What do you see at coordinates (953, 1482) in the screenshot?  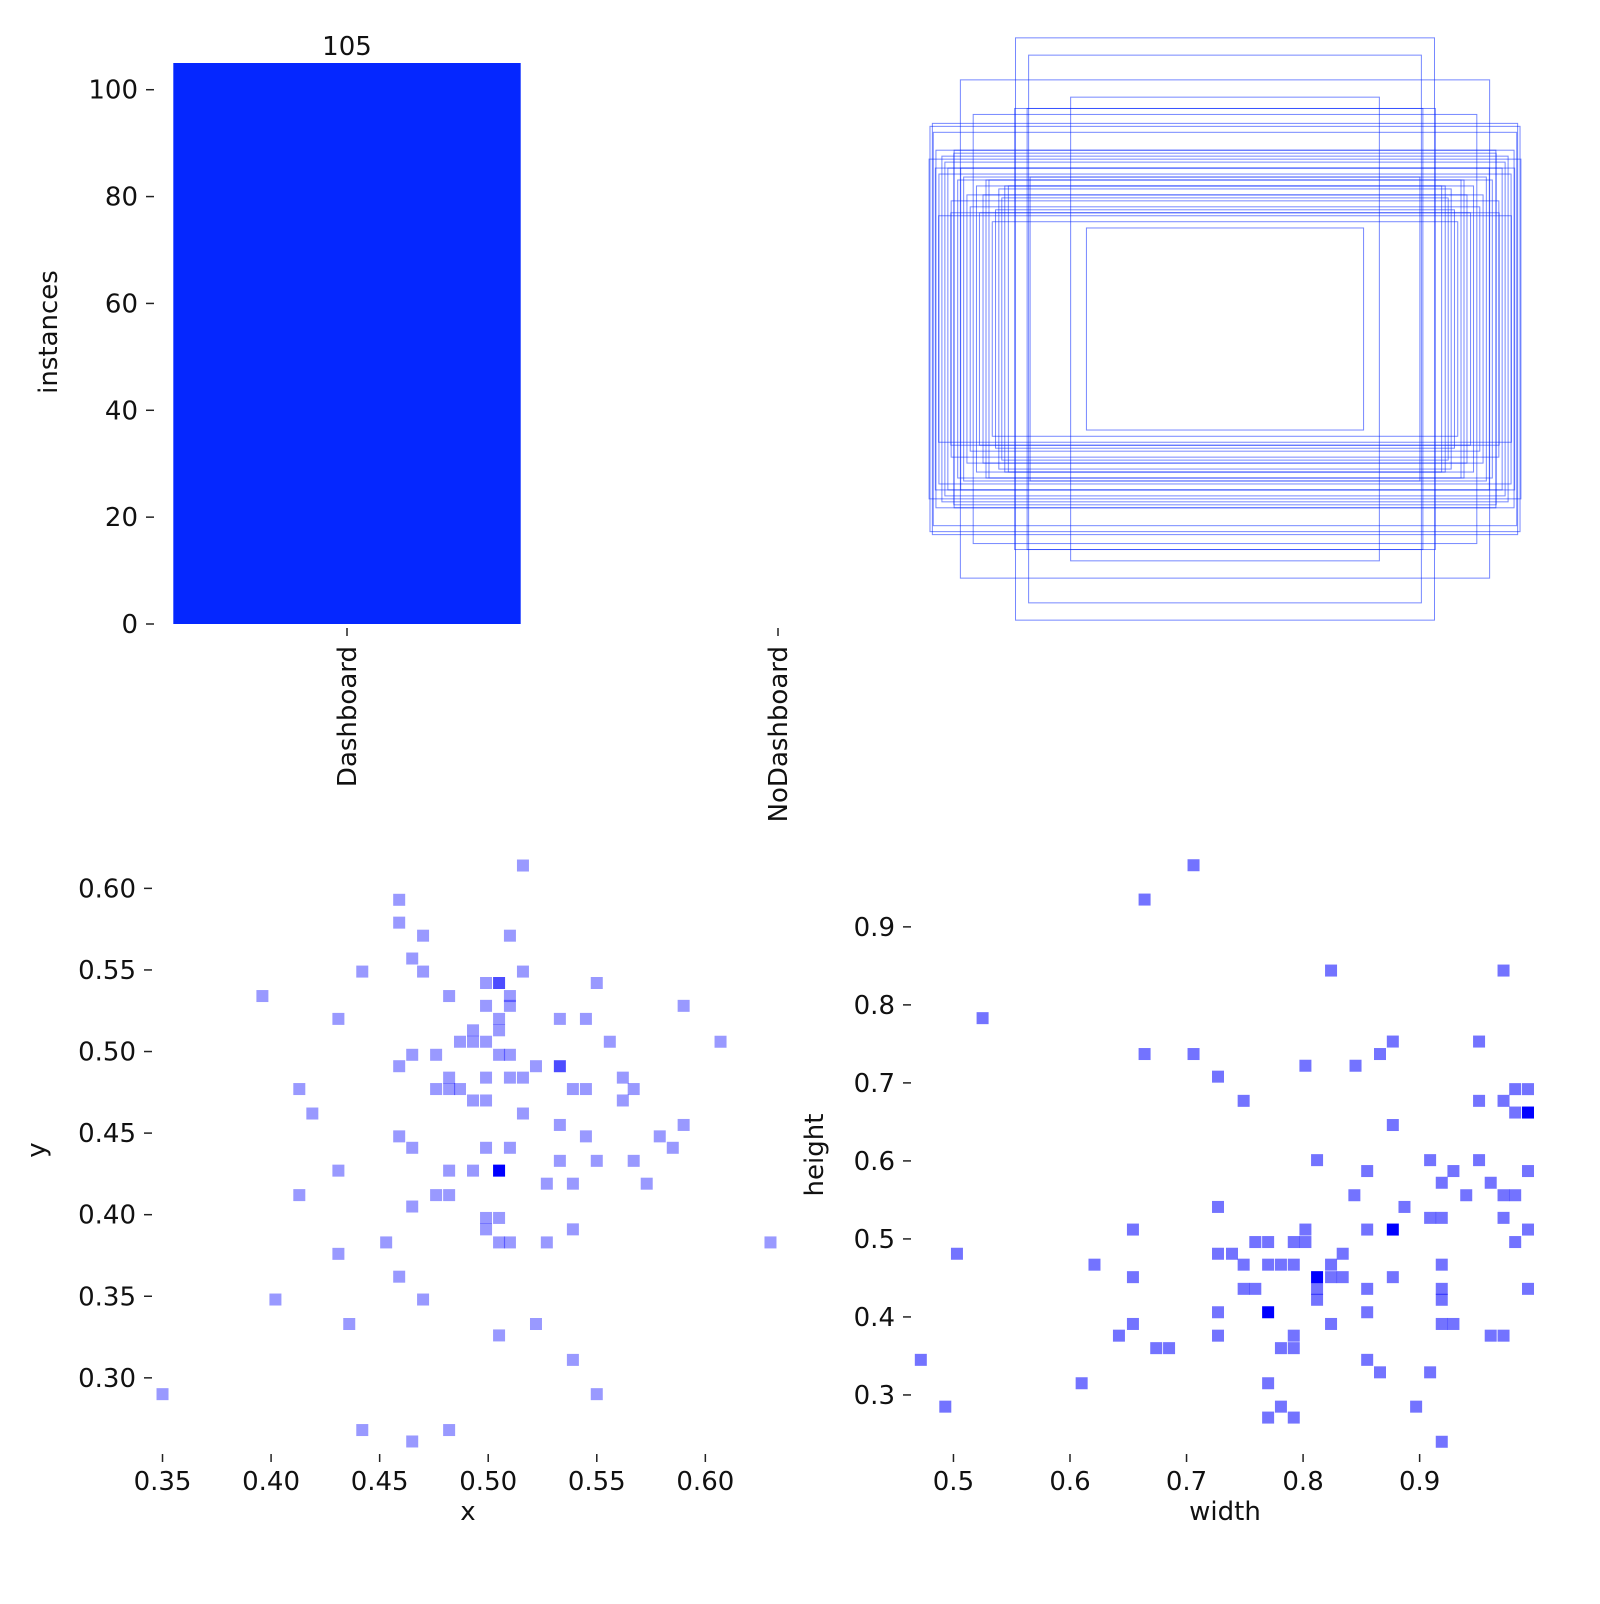 I see `x-tick-label: 0.5` at bounding box center [953, 1482].